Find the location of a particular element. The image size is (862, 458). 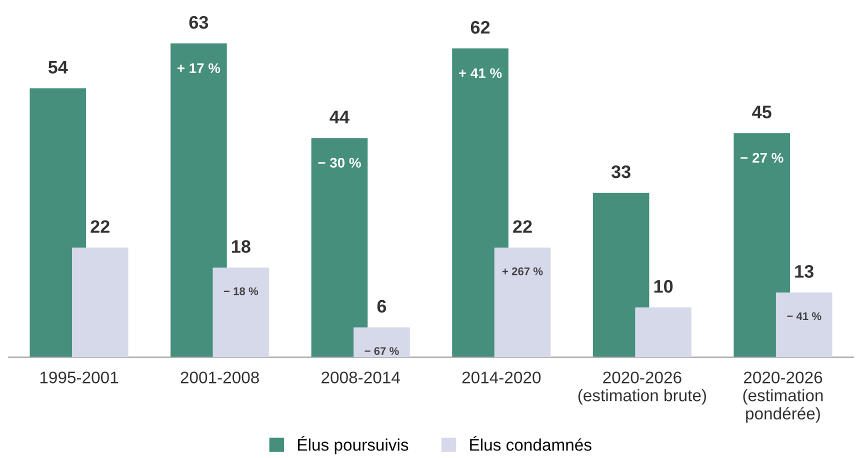

data-label: 13 is located at coordinates (804, 271).